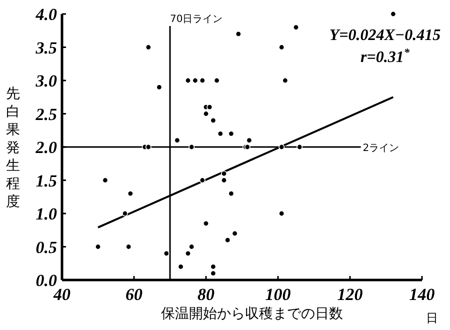 The width and height of the screenshot is (450, 330). What do you see at coordinates (46, 147) in the screenshot?
I see `y-tick-label: 2.0` at bounding box center [46, 147].